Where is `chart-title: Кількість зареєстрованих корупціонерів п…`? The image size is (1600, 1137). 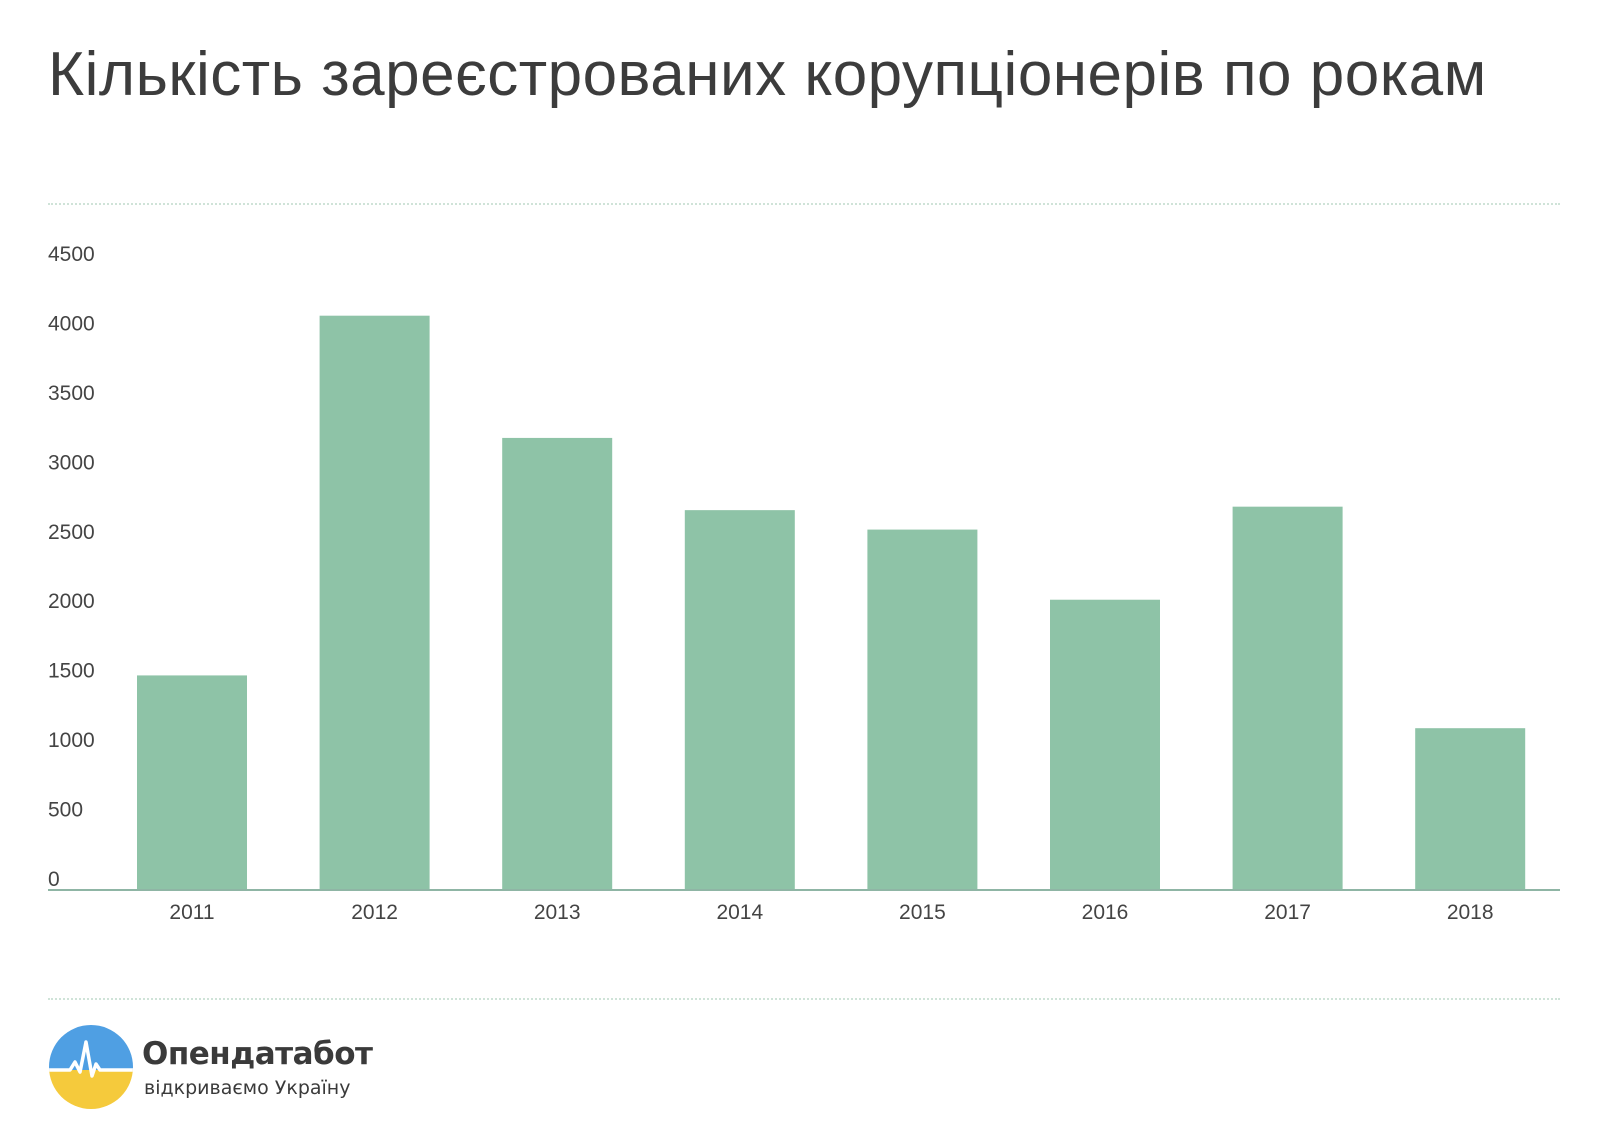
chart-title: Кількість зареєстрованих корупціонерів п… is located at coordinates (767, 74).